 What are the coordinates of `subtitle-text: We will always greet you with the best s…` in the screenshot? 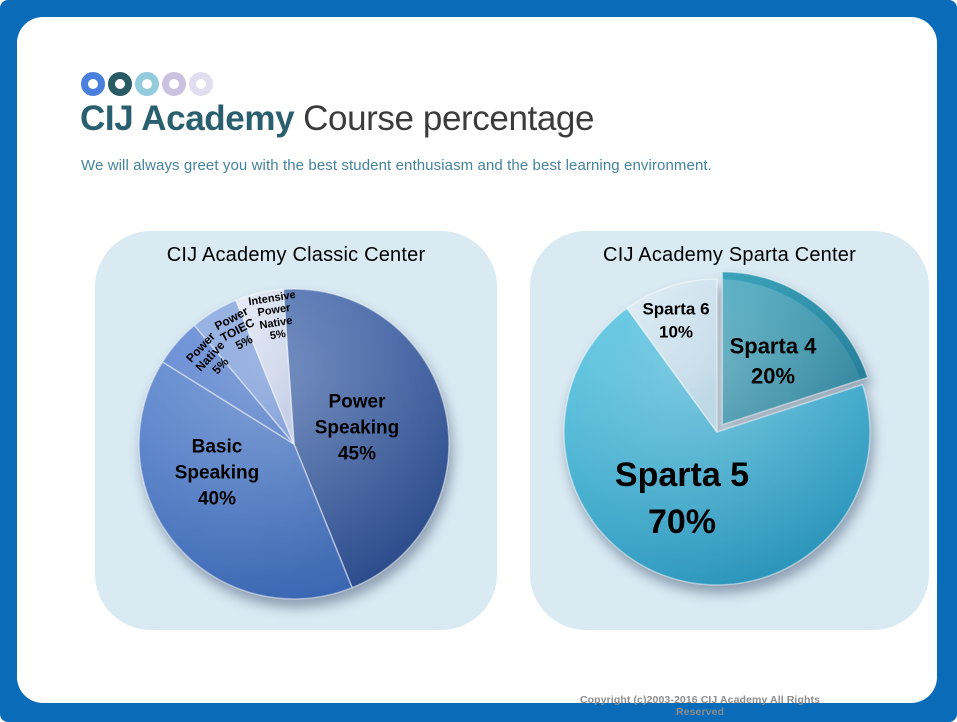 It's located at (396, 165).